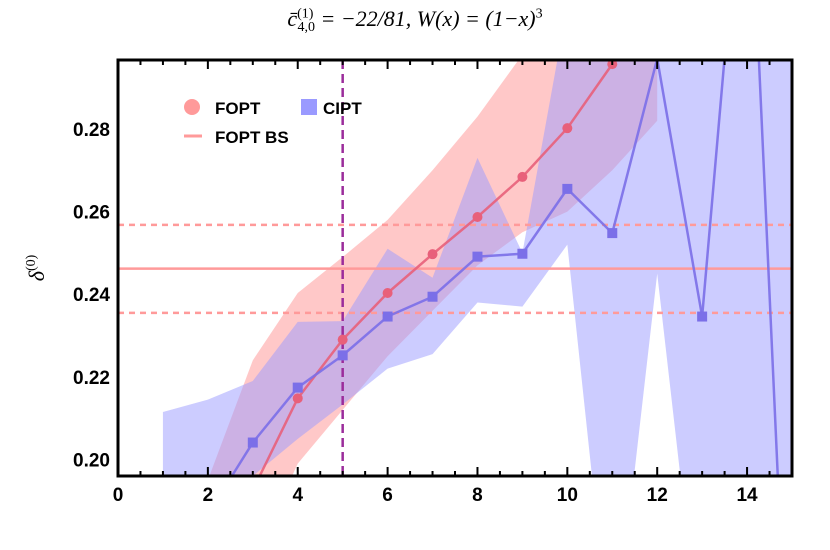 The height and width of the screenshot is (550, 830). What do you see at coordinates (192, 107) in the screenshot?
I see `legend-fopt-icon` at bounding box center [192, 107].